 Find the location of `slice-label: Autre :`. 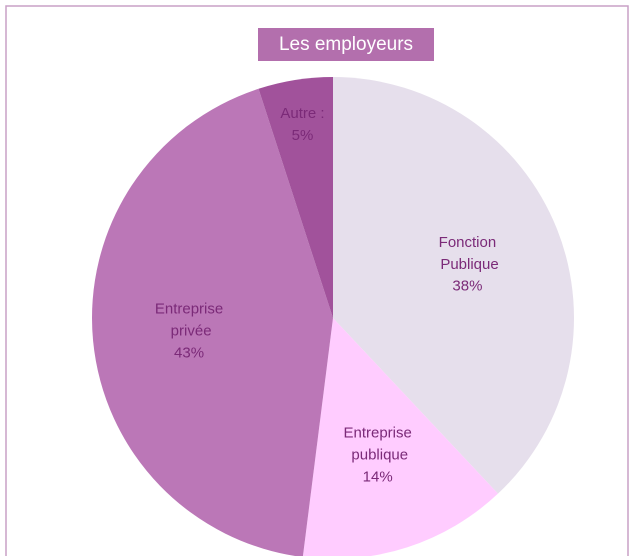

slice-label: Autre : is located at coordinates (302, 113).